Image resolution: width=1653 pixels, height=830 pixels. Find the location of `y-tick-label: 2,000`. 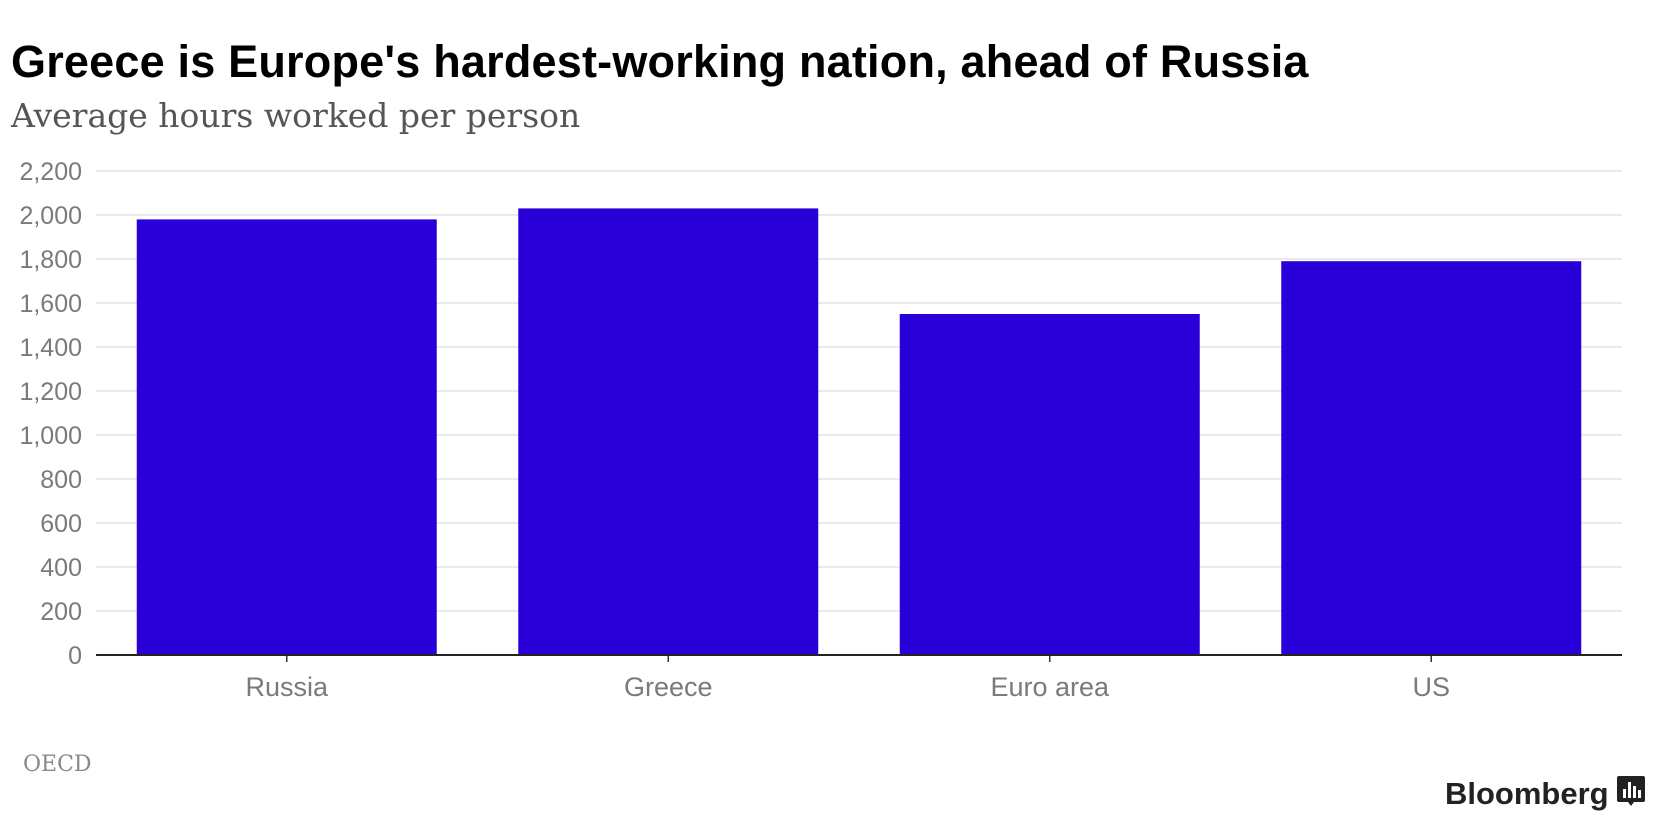

y-tick-label: 2,000 is located at coordinates (50, 216).